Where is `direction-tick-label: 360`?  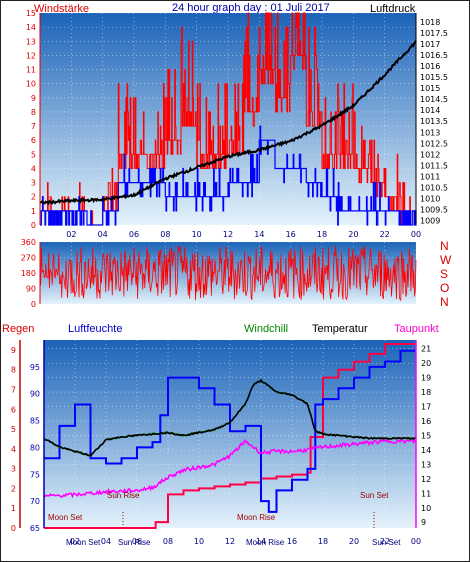
direction-tick-label: 360 is located at coordinates (28, 242).